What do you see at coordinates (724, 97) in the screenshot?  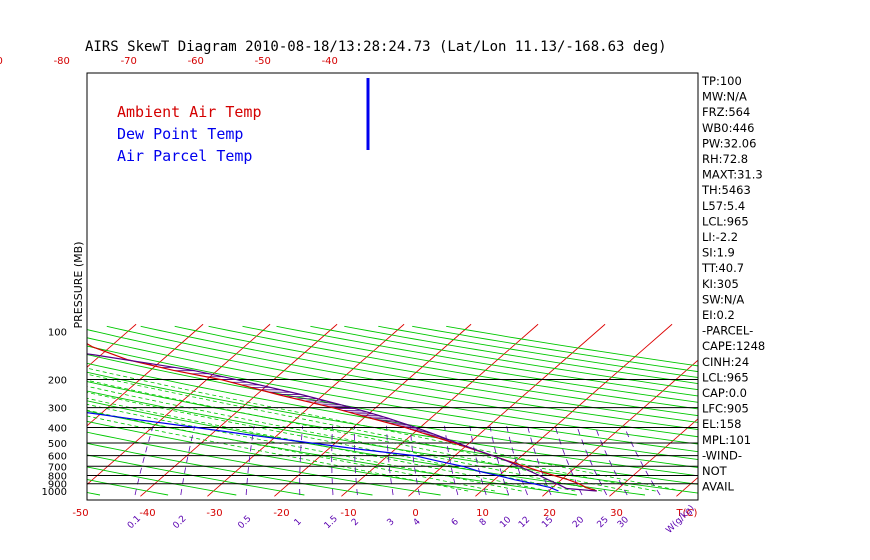 I see `stat-item: MW:N/A` at bounding box center [724, 97].